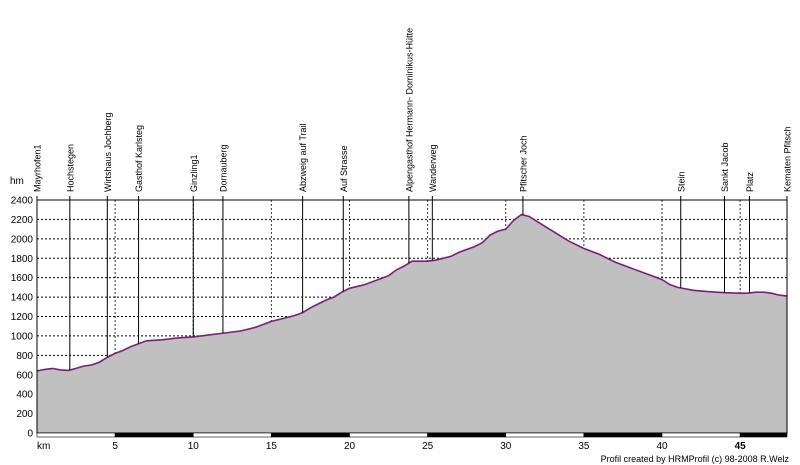 The image size is (800, 465). Describe the element at coordinates (788, 159) in the screenshot. I see `waypoint-label: Kematen Pfitsch` at that location.